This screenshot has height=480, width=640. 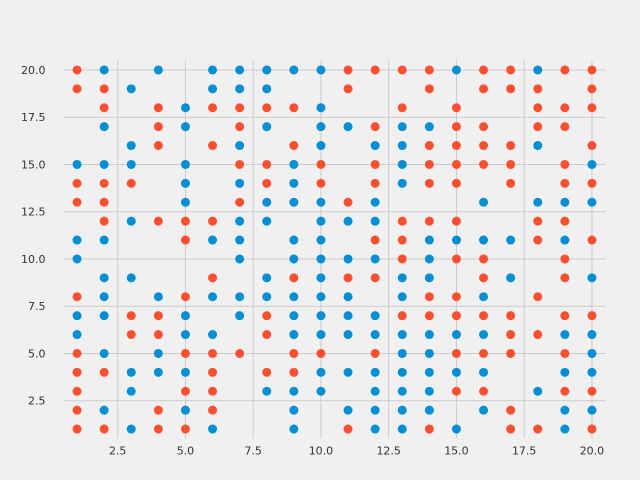 I want to click on x-tick-label: 2.5, so click(x=118, y=451).